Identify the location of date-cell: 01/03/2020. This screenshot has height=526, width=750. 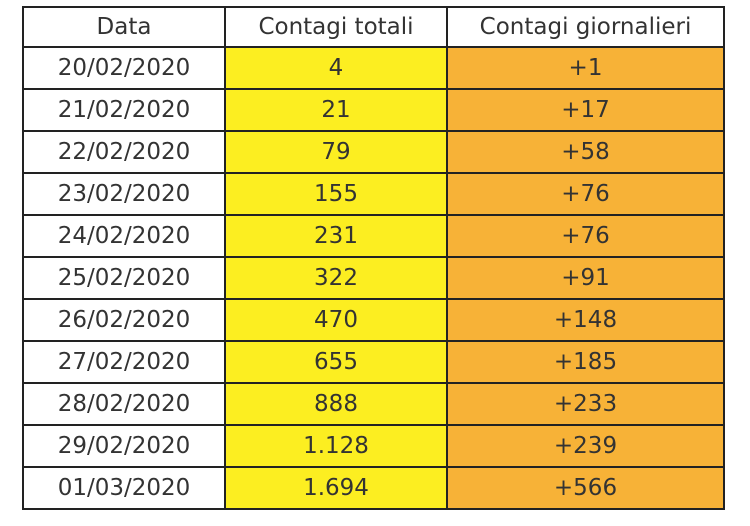
(124, 488).